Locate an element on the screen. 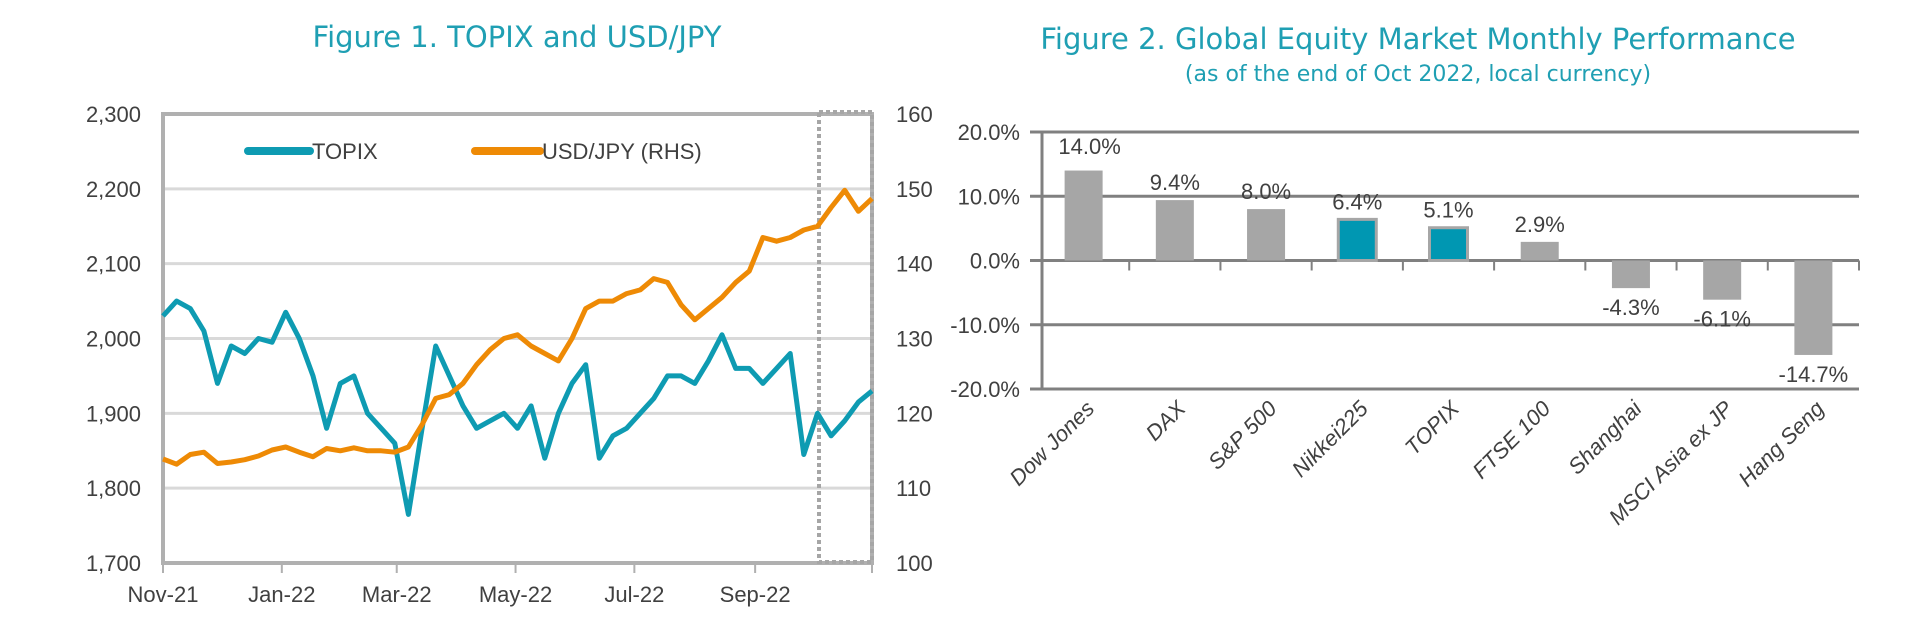 The height and width of the screenshot is (632, 1920). y-tick-label: -10.0% is located at coordinates (985, 325).